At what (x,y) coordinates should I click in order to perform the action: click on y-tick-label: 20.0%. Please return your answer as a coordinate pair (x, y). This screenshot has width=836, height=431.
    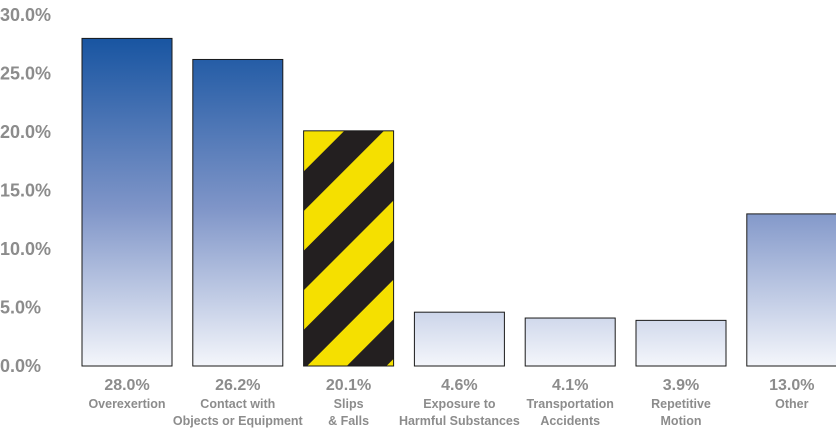
    Looking at the image, I should click on (25, 132).